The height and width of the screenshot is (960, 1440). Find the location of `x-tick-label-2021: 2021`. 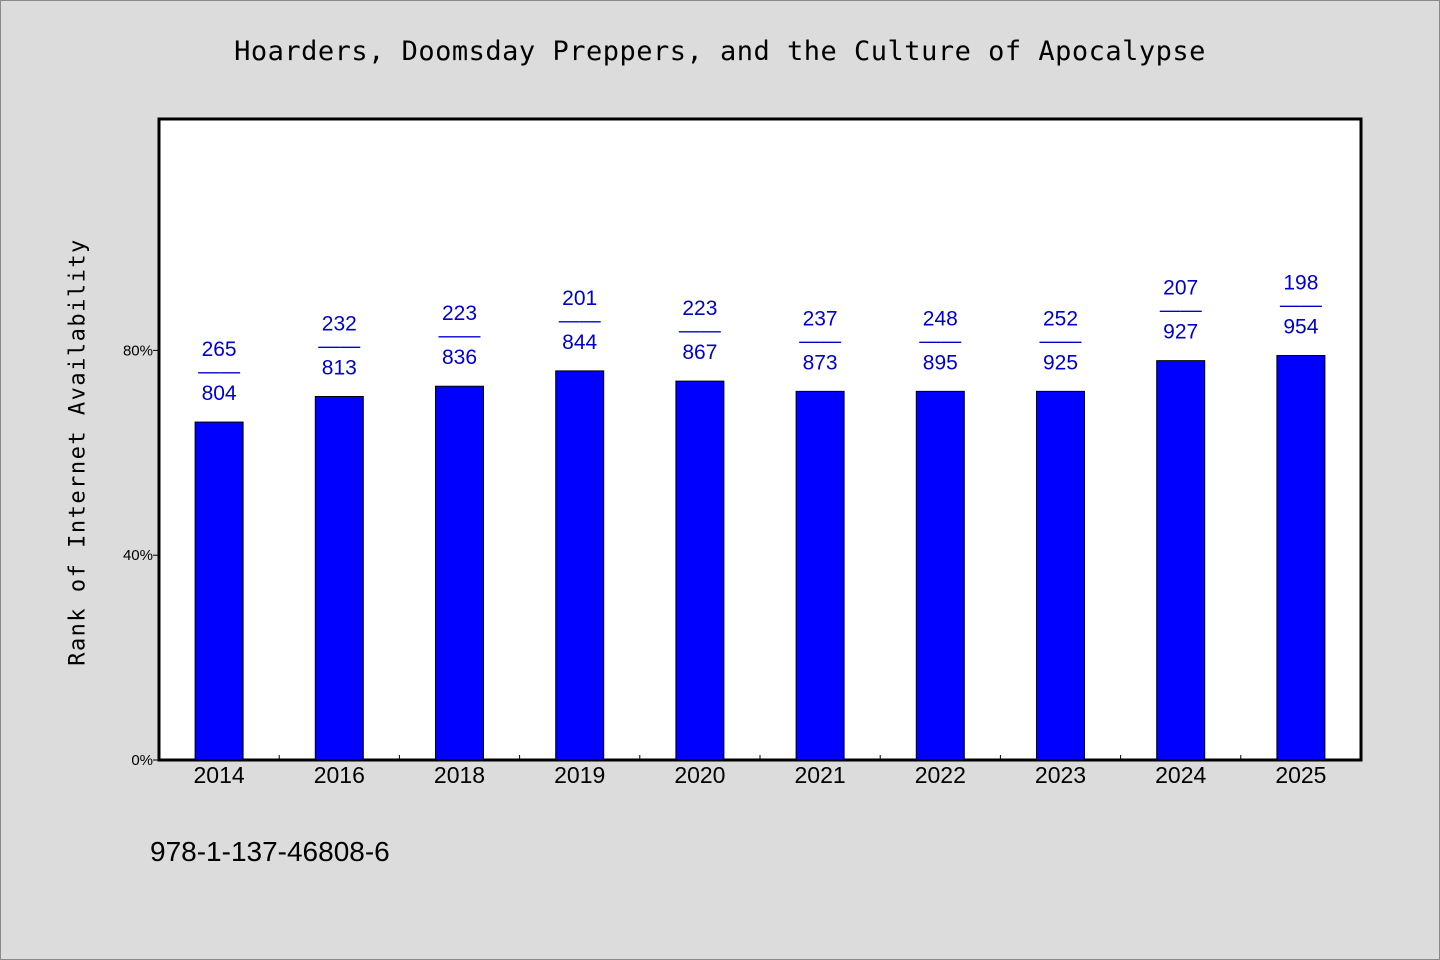

x-tick-label-2021: 2021 is located at coordinates (820, 775).